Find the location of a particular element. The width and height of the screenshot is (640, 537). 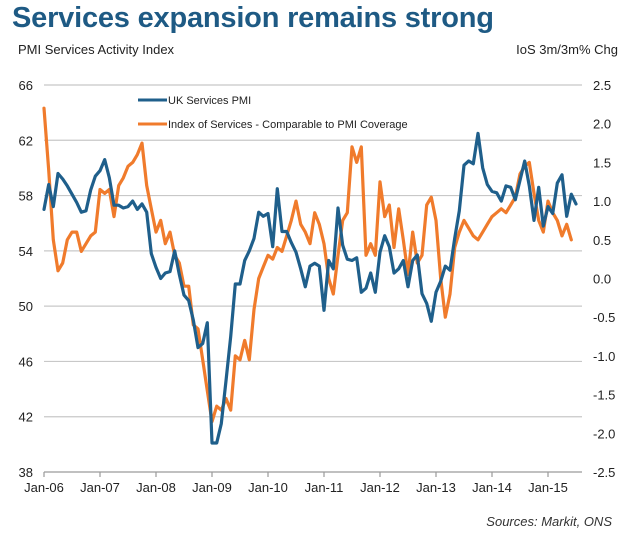

left-tick-label: 42 is located at coordinates (26, 417).